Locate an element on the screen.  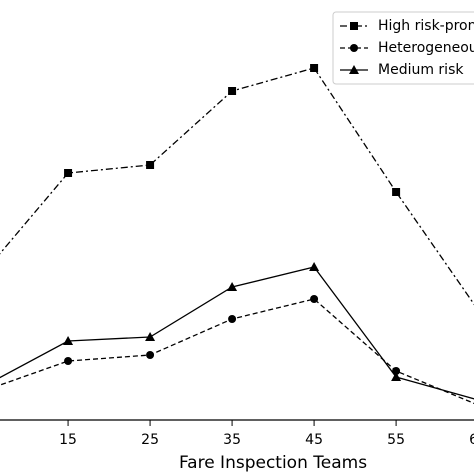
x-tick-label: 65 is located at coordinates (471, 440).